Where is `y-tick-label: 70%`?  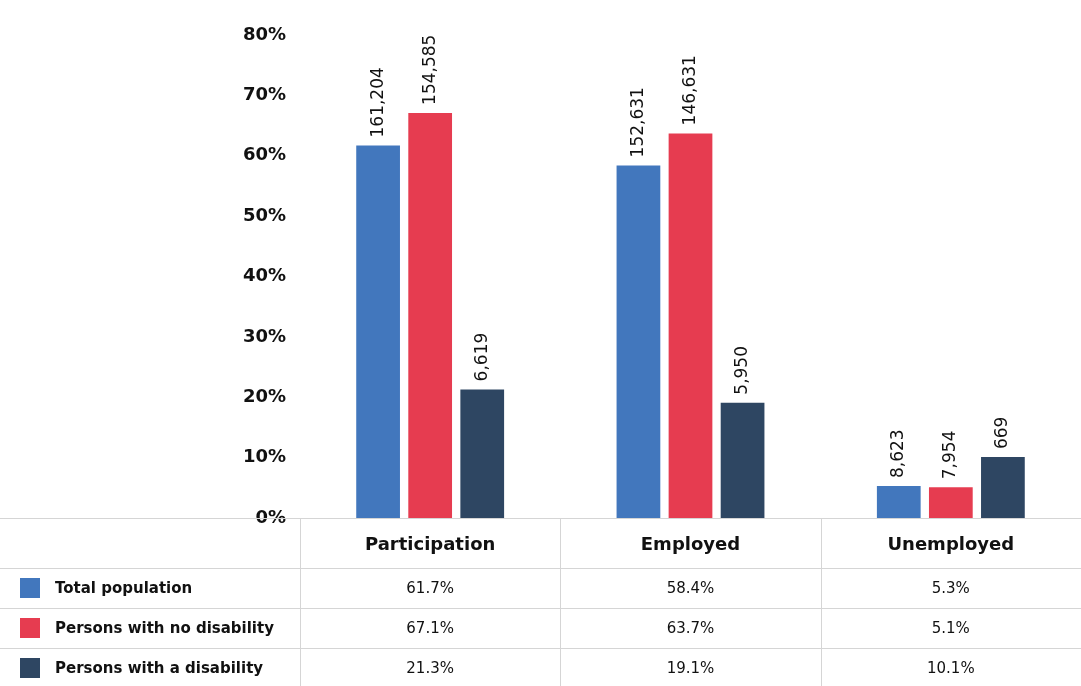 y-tick-label: 70% is located at coordinates (264, 94).